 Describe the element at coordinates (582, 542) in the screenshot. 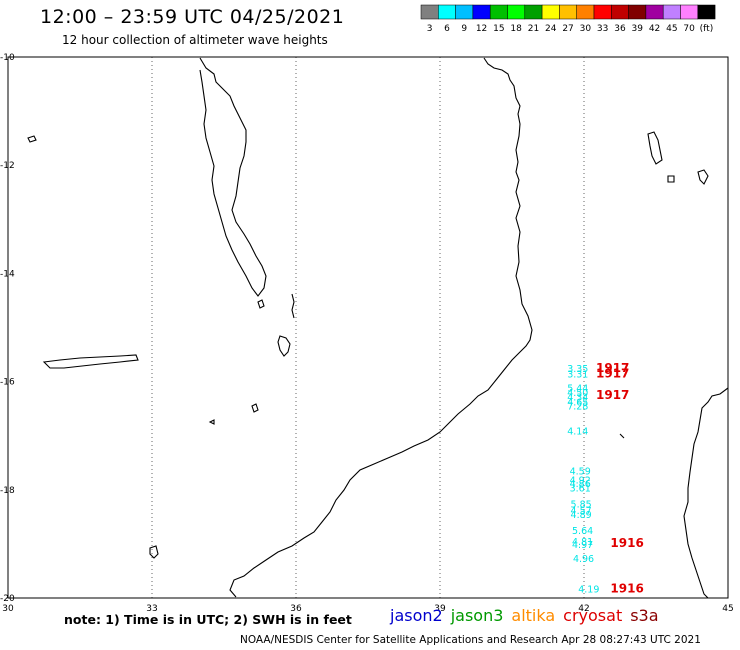

I see `swh-value-label: 4.81` at that location.